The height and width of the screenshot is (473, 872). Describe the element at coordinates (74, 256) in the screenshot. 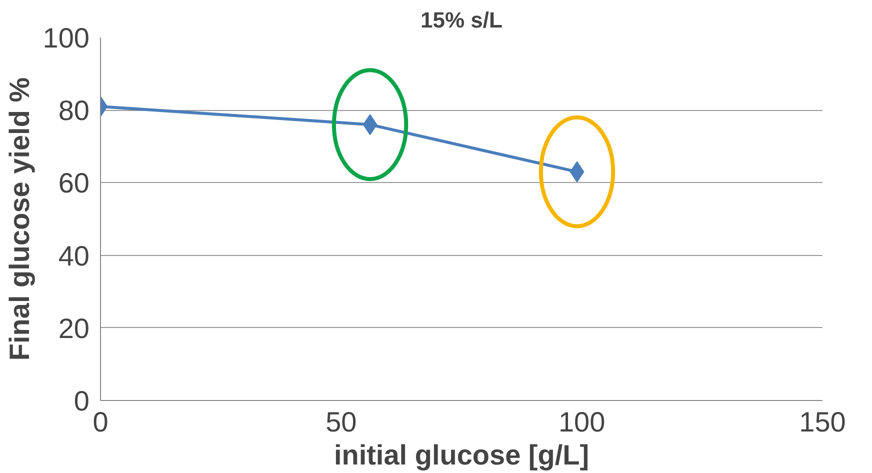

I see `y-tick-label: 40` at that location.